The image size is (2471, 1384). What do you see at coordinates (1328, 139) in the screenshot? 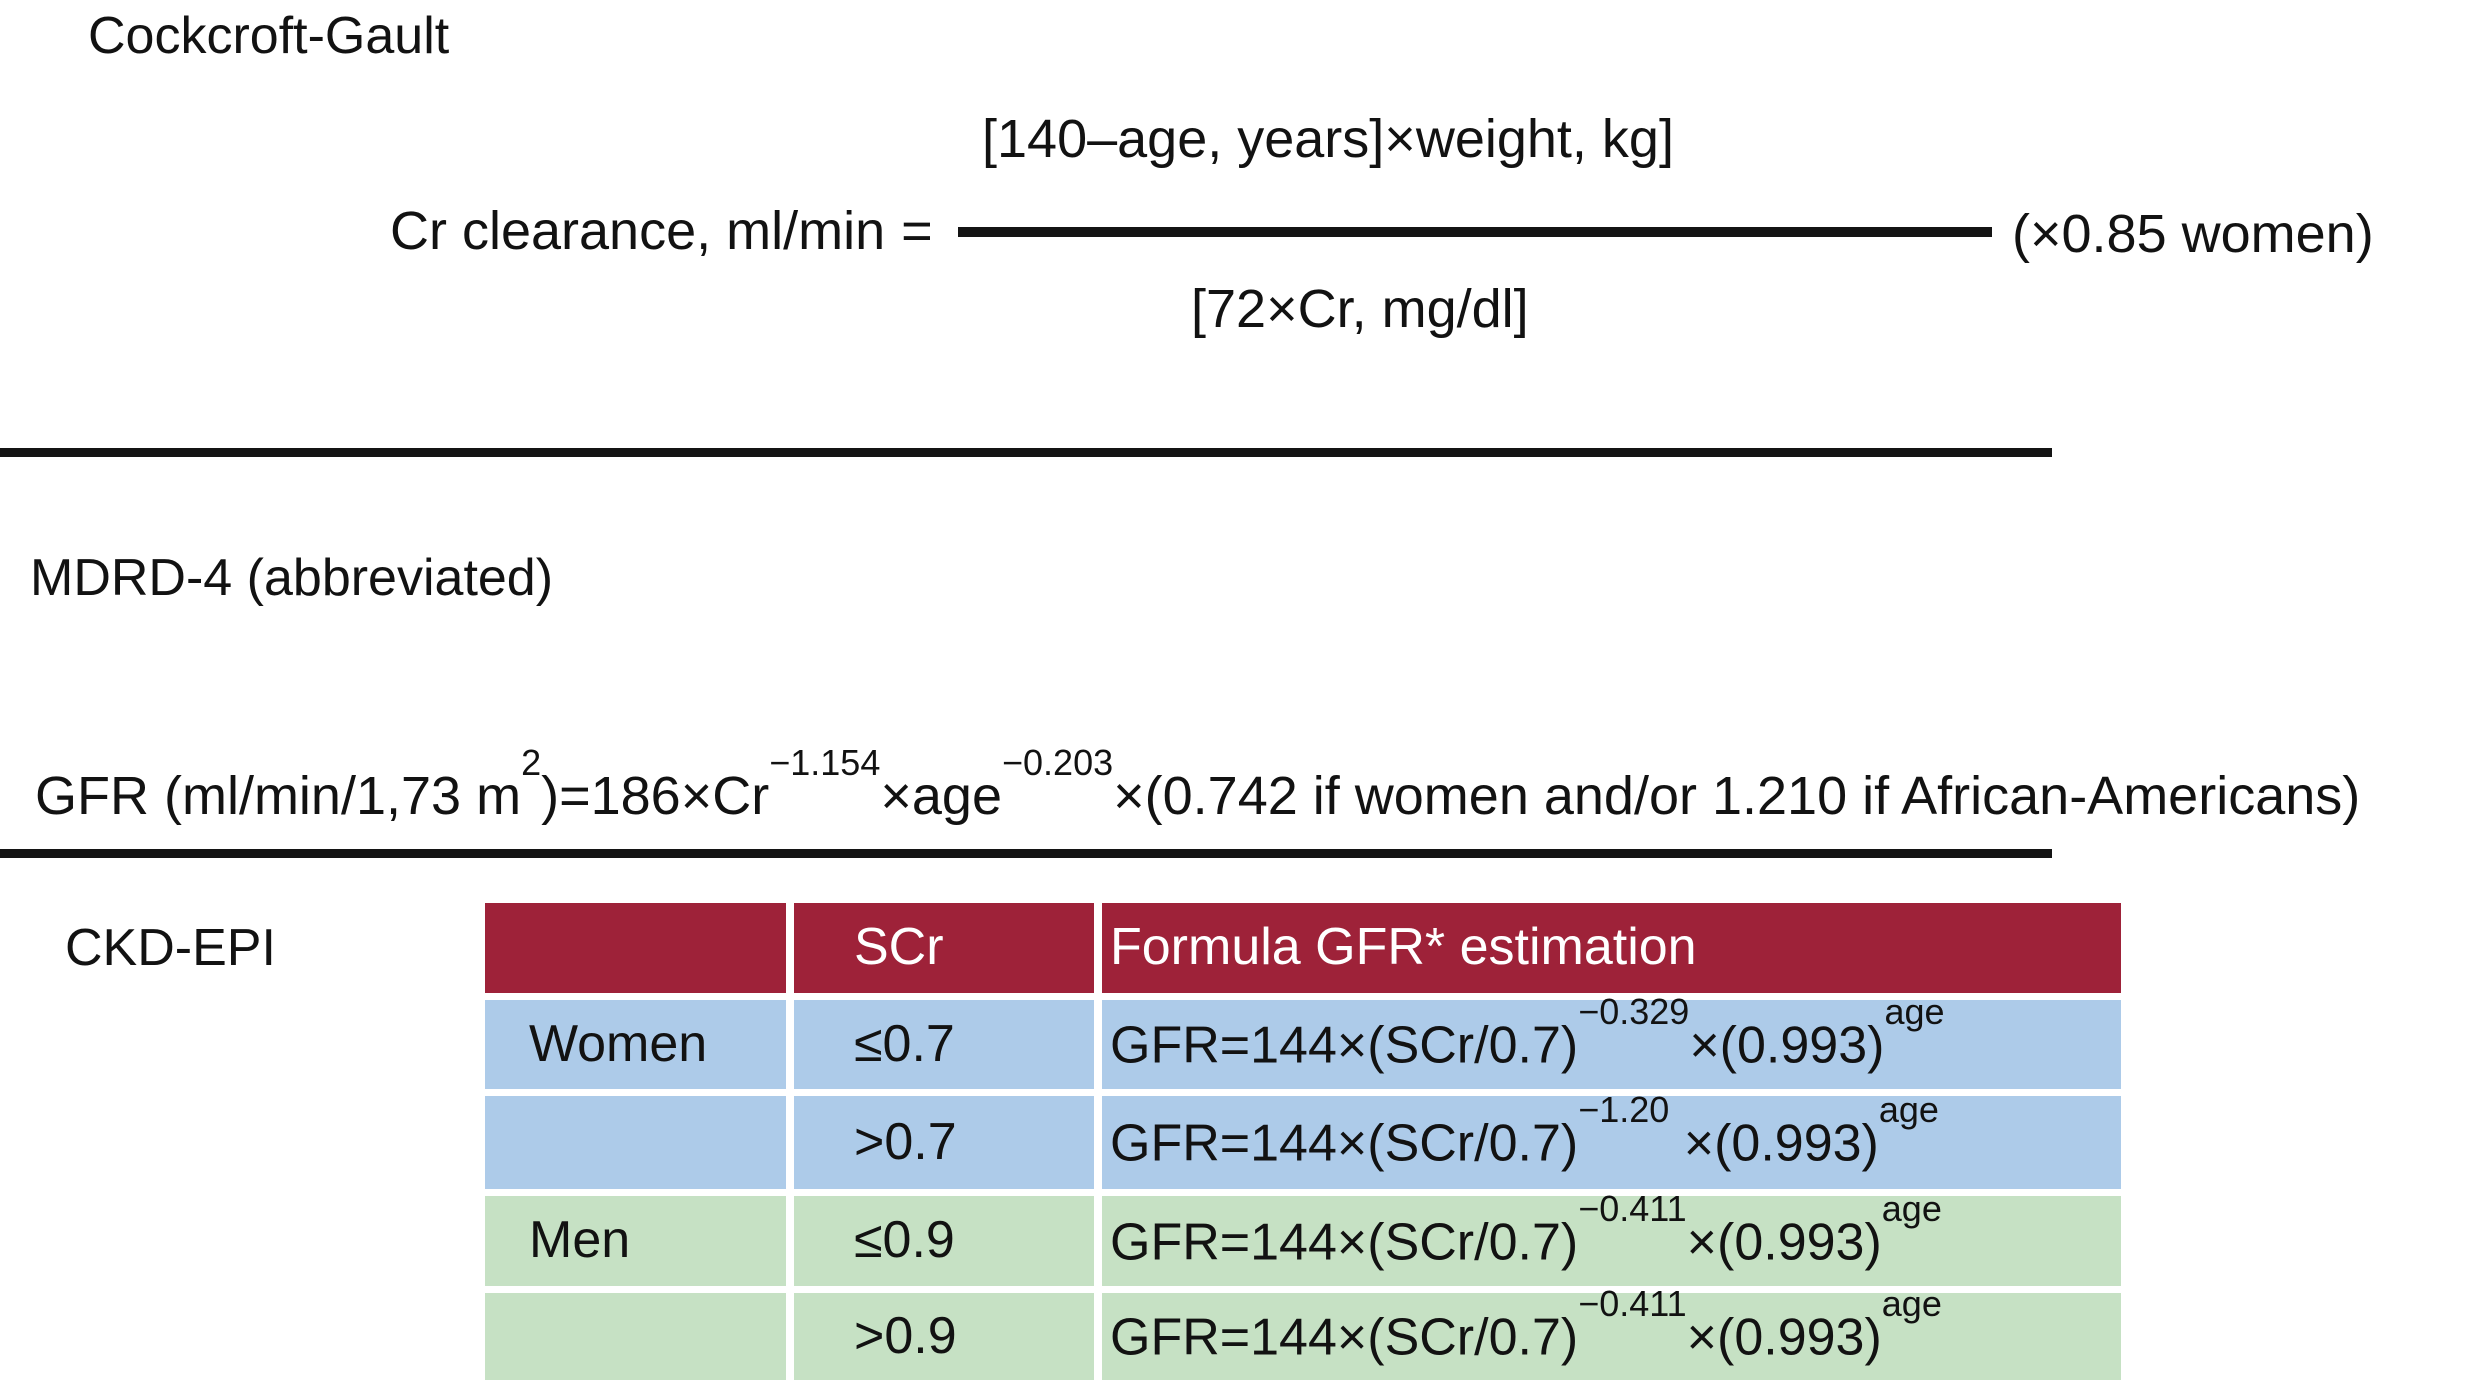
I see `fraction-numerator: [140–age, years]×weight, kg]` at bounding box center [1328, 139].